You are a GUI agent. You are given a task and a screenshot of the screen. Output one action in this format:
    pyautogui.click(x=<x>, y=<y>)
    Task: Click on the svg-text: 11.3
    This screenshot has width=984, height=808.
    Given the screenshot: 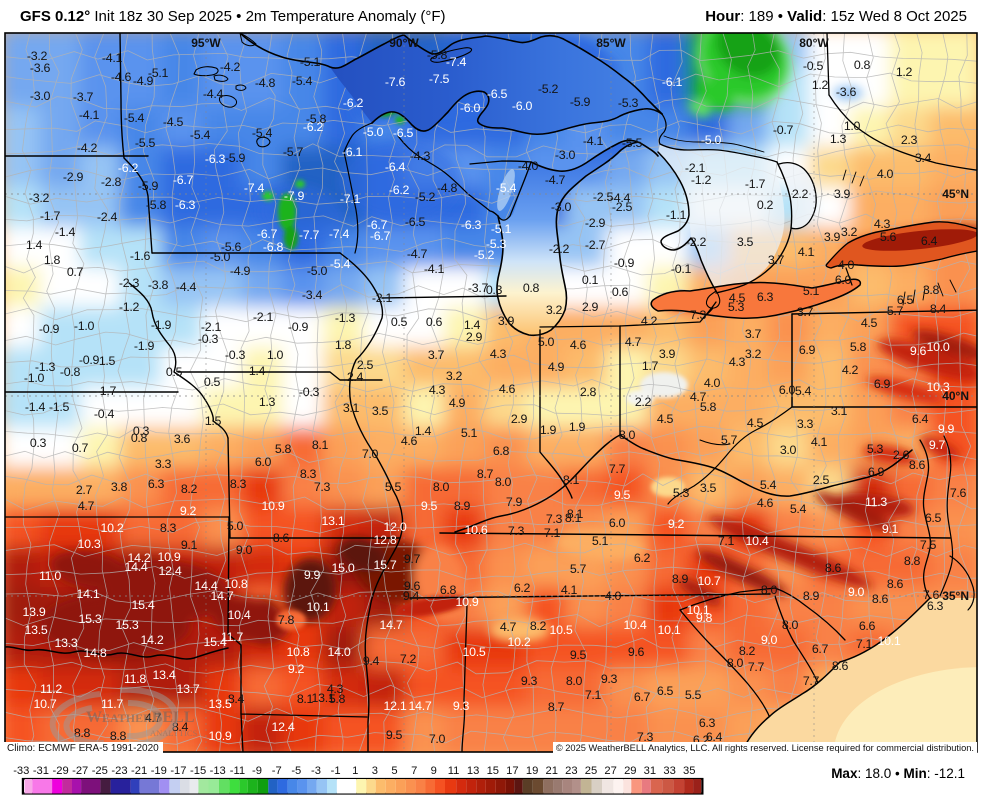 What is the action you would take?
    pyautogui.click(x=876, y=502)
    